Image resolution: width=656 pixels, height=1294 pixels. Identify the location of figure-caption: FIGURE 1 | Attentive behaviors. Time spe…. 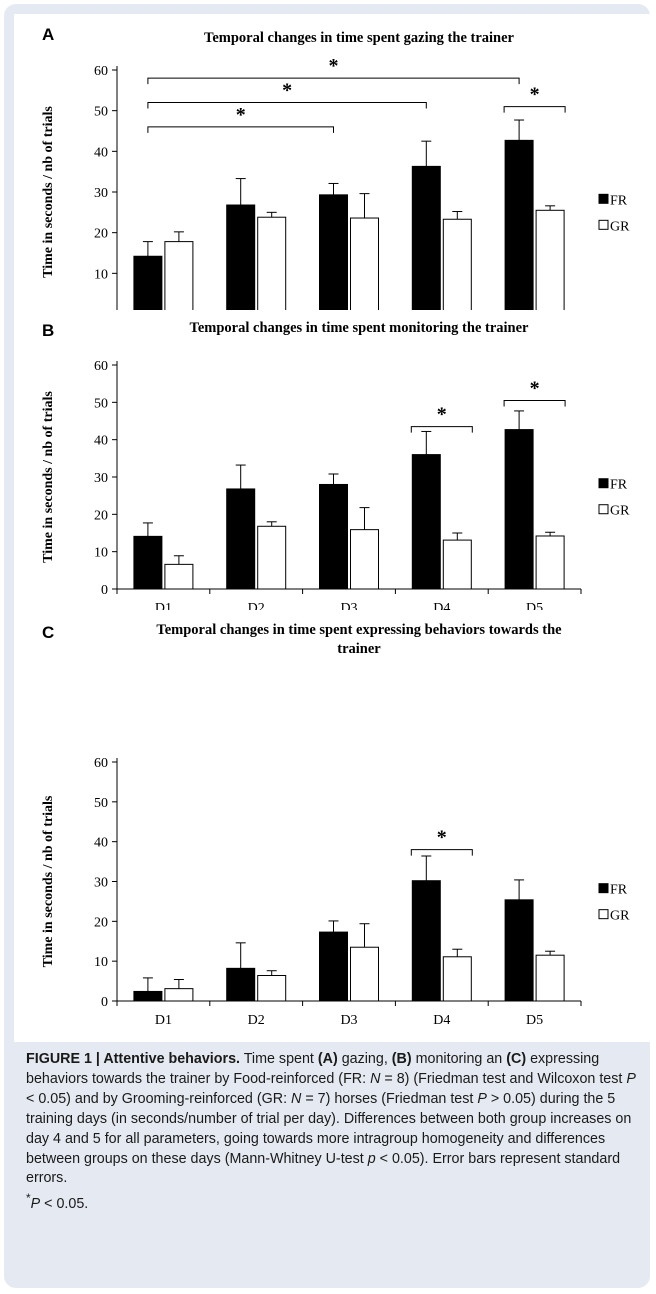
(333, 1132).